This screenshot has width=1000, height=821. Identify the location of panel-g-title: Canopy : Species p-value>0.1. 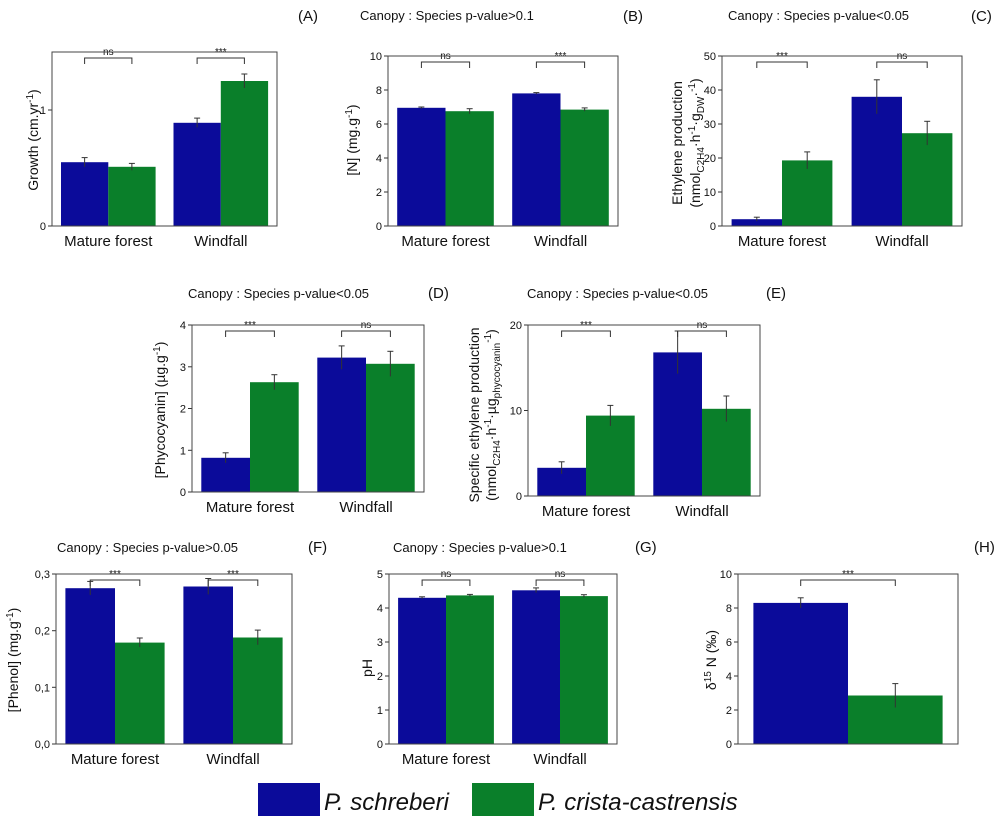
(480, 547).